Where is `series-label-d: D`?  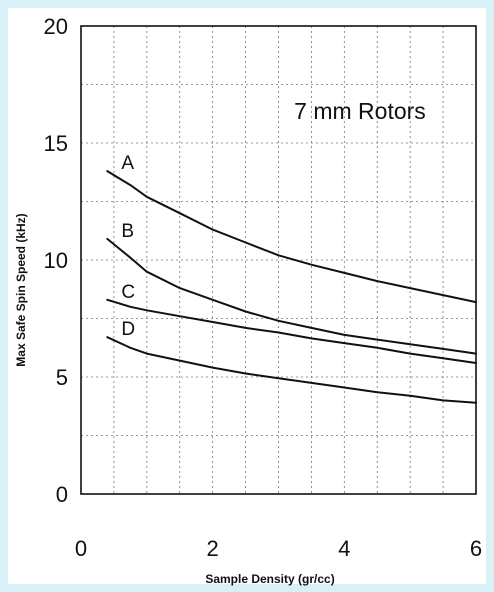
series-label-d: D is located at coordinates (128, 329).